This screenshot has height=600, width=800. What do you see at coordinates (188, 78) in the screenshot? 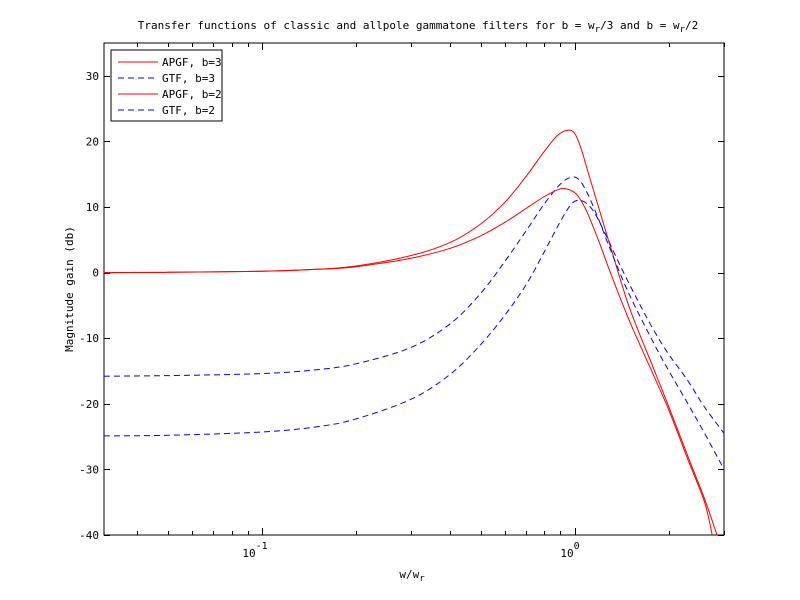
I see `legend-label: GTF, b=3` at bounding box center [188, 78].